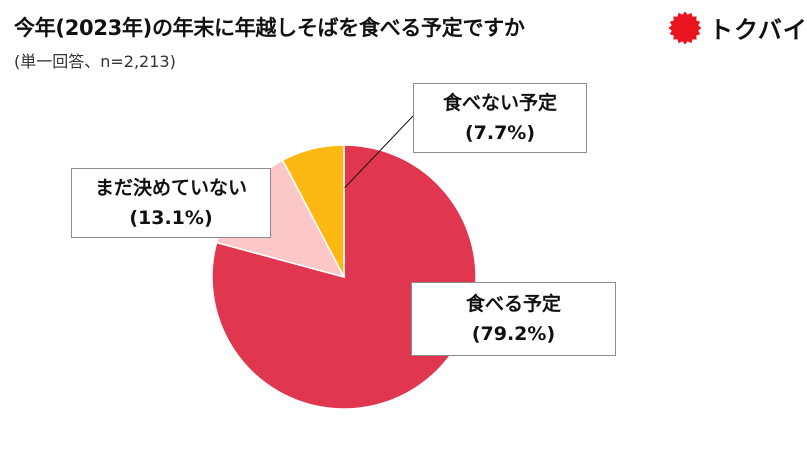  What do you see at coordinates (513, 319) in the screenshot?
I see `callout-eating: 食べる予定 (79.2%)` at bounding box center [513, 319].